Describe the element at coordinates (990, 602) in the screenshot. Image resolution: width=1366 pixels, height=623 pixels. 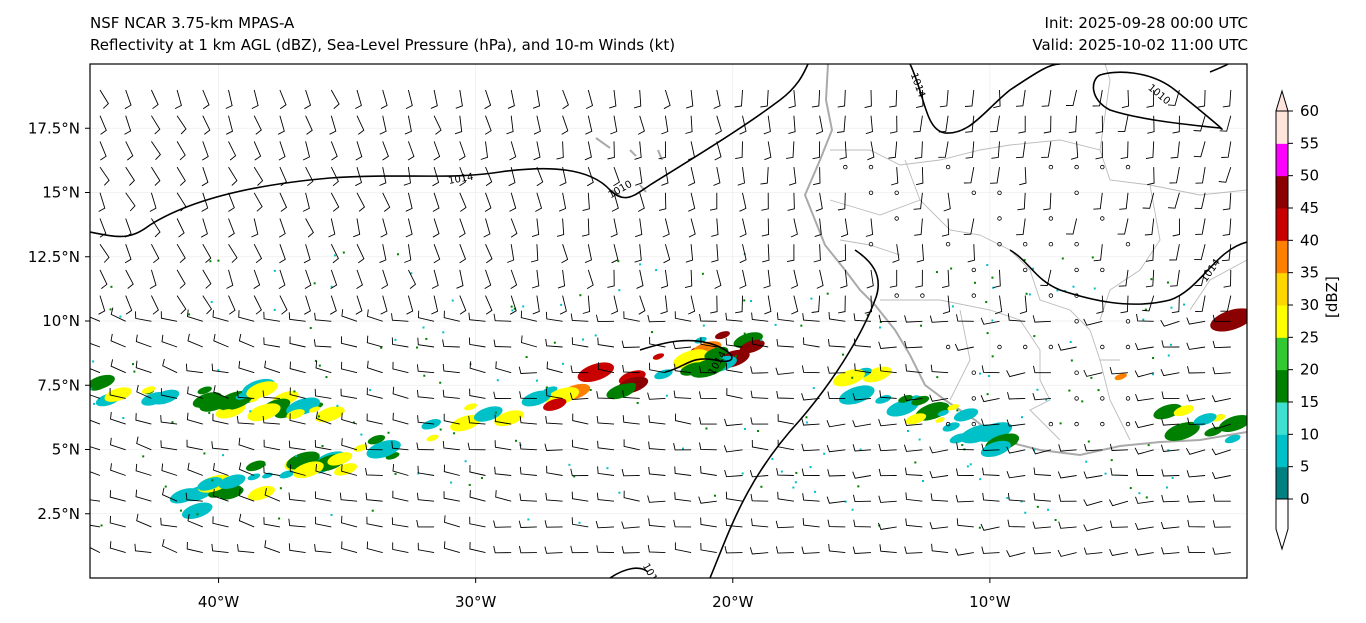
I see `x-tick-label: 10°W` at that location.